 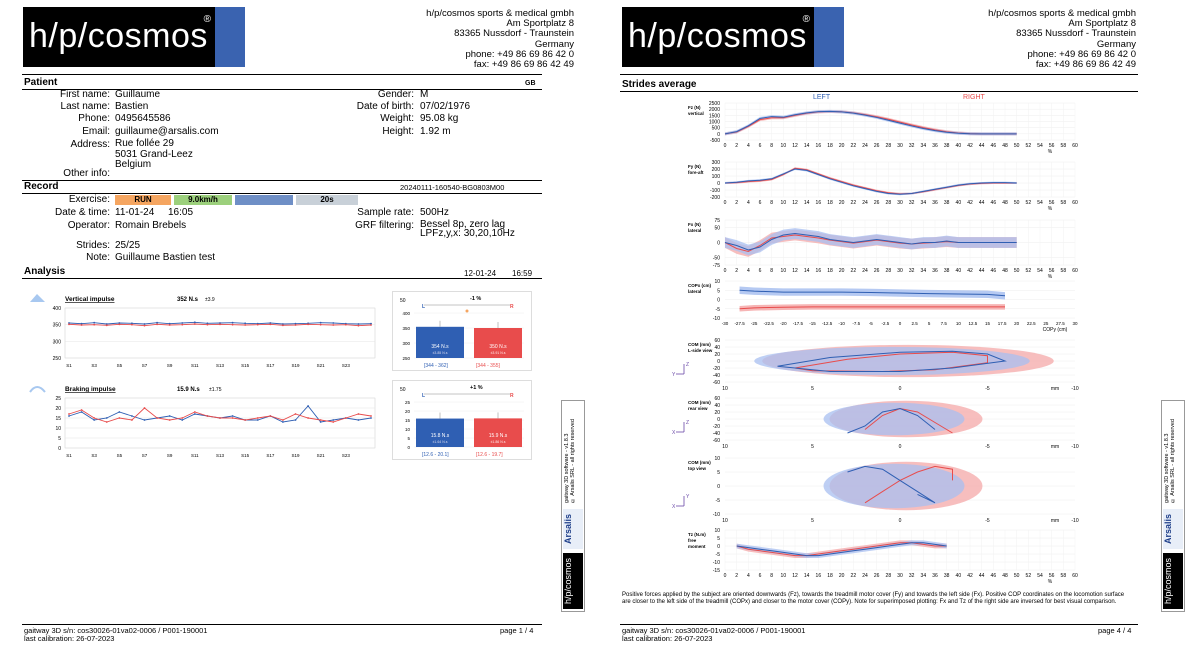 I want to click on analysis-divider, so click(x=282, y=278).